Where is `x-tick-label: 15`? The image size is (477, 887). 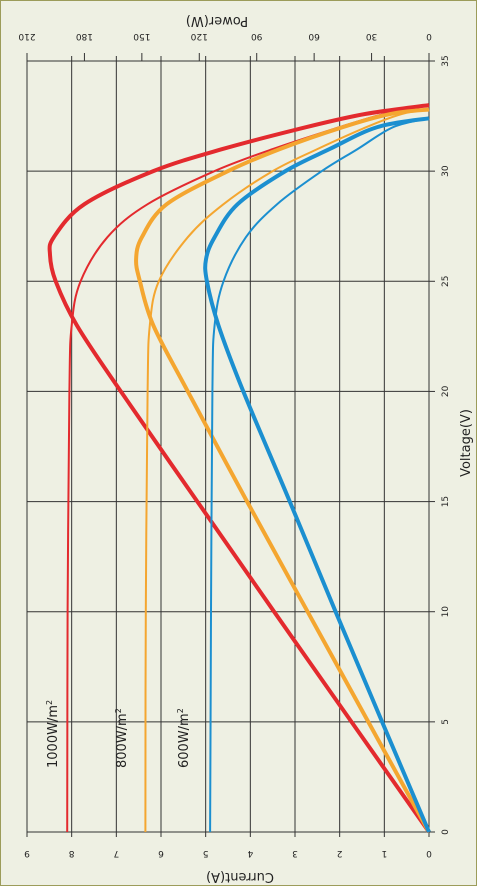
x-tick-label: 15 is located at coordinates (446, 501).